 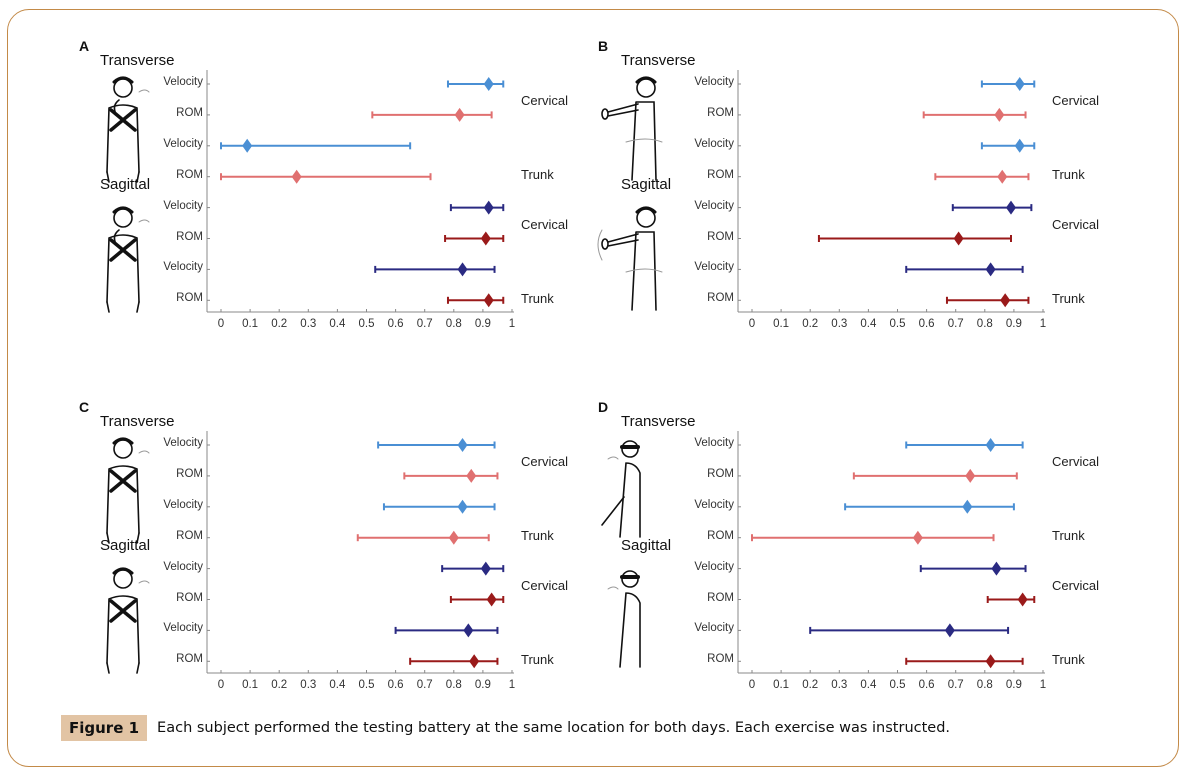 What do you see at coordinates (935, 475) in the screenshot?
I see `data-row-transverse-cervical-rom` at bounding box center [935, 475].